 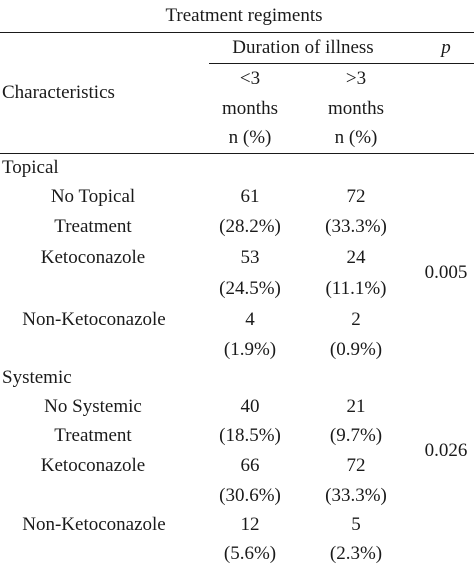 I want to click on cell-lt3-pct: (18.5%), so click(x=250, y=435).